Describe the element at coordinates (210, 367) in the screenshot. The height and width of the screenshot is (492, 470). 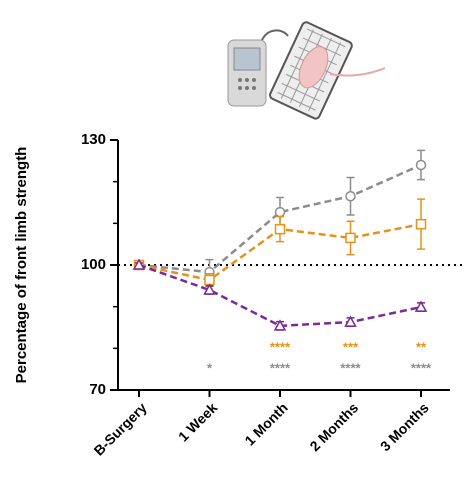
I see `significance-label: *` at that location.